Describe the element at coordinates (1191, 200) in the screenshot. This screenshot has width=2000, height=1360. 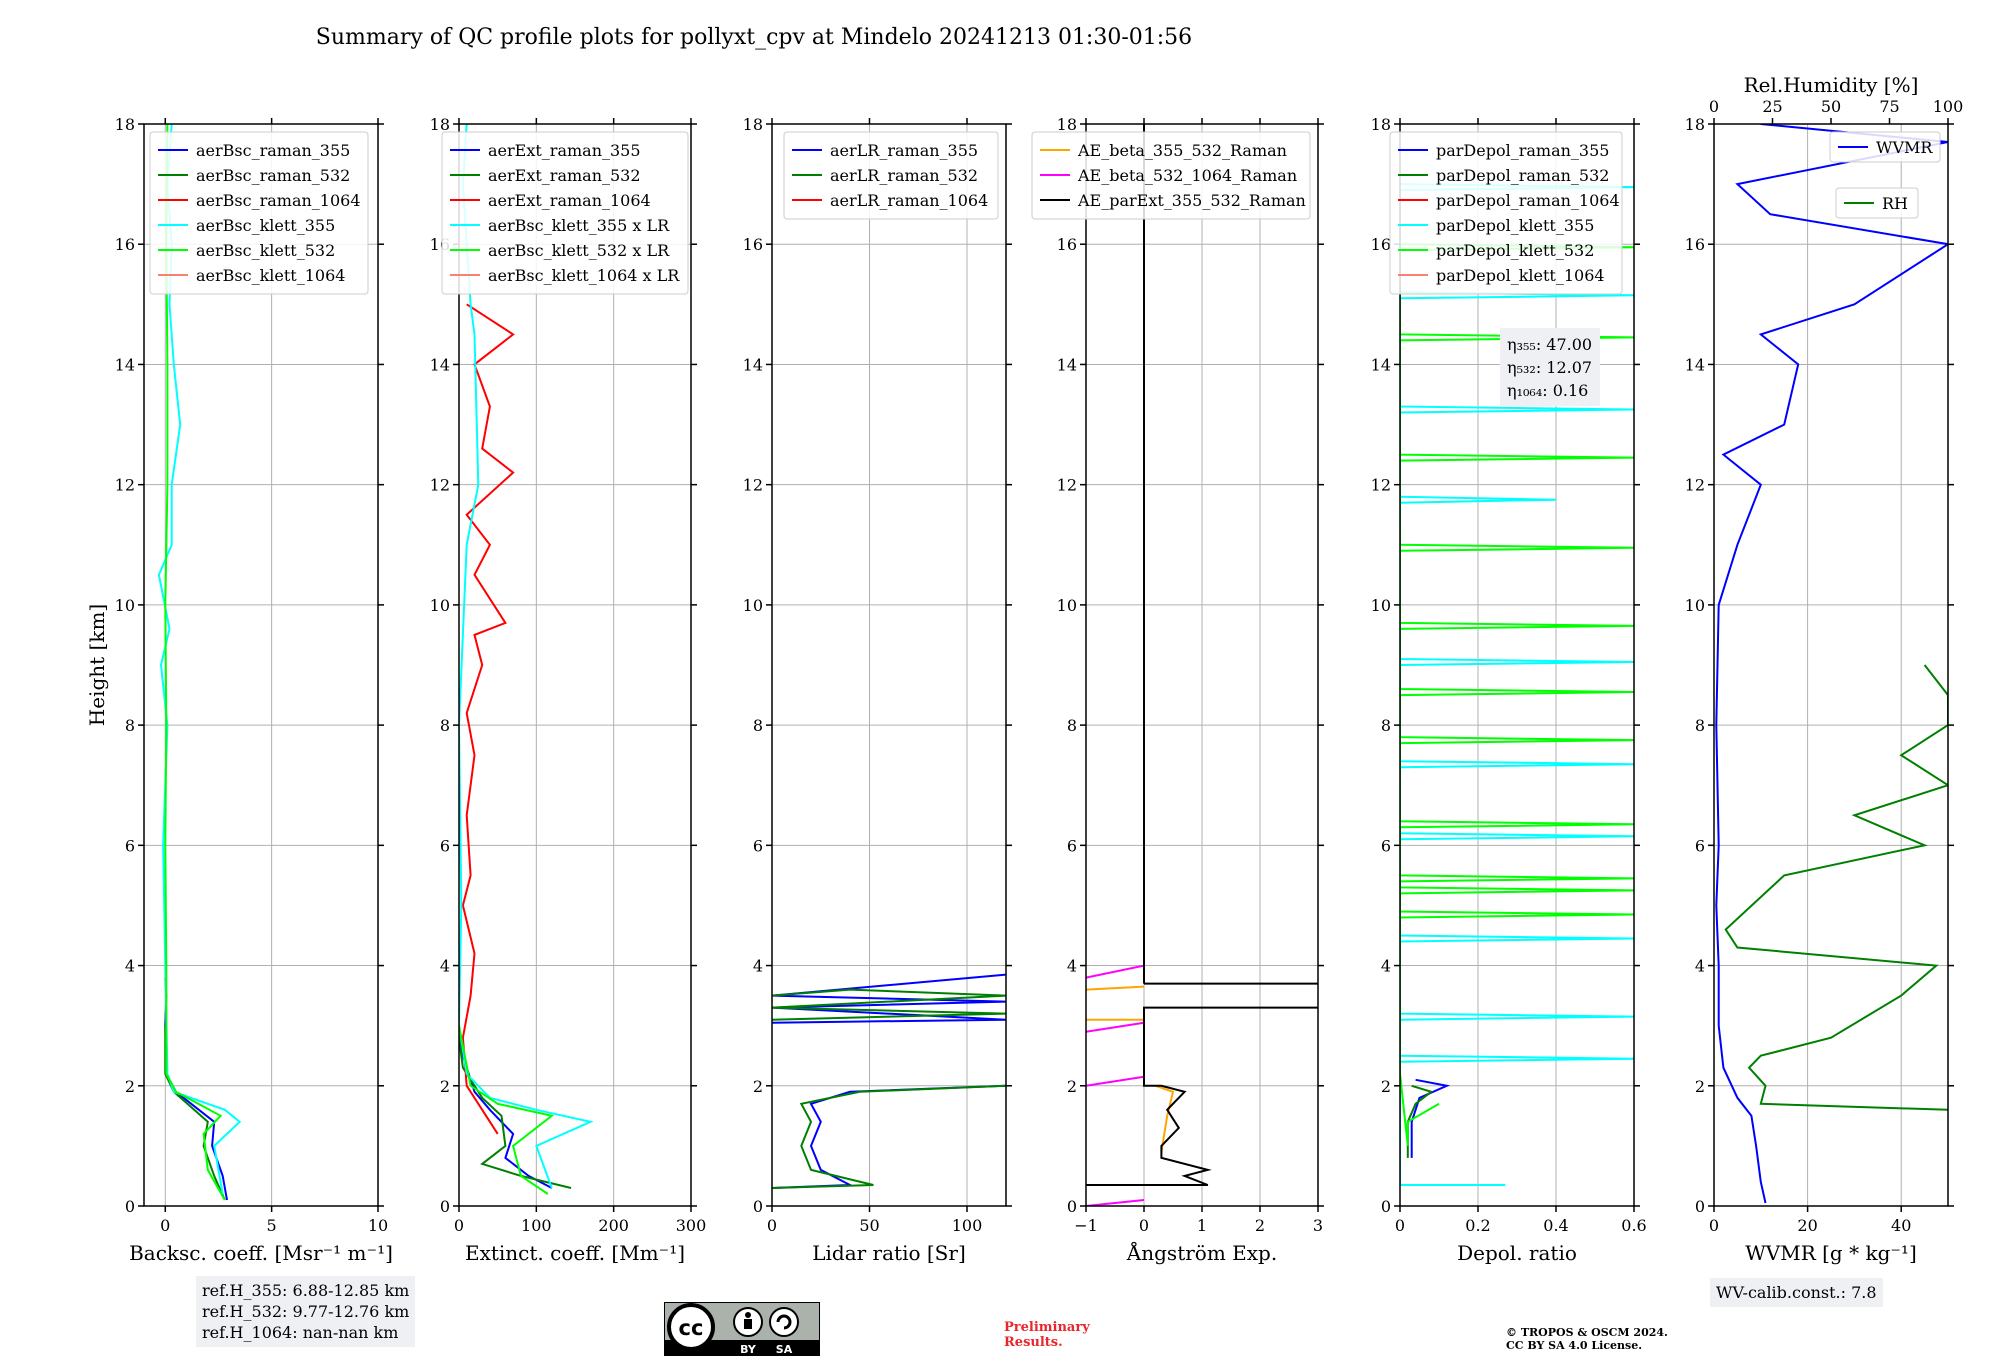
I see `legend-label-ae-parext-355-532-raman: AE_parExt_355_532_Raman` at that location.